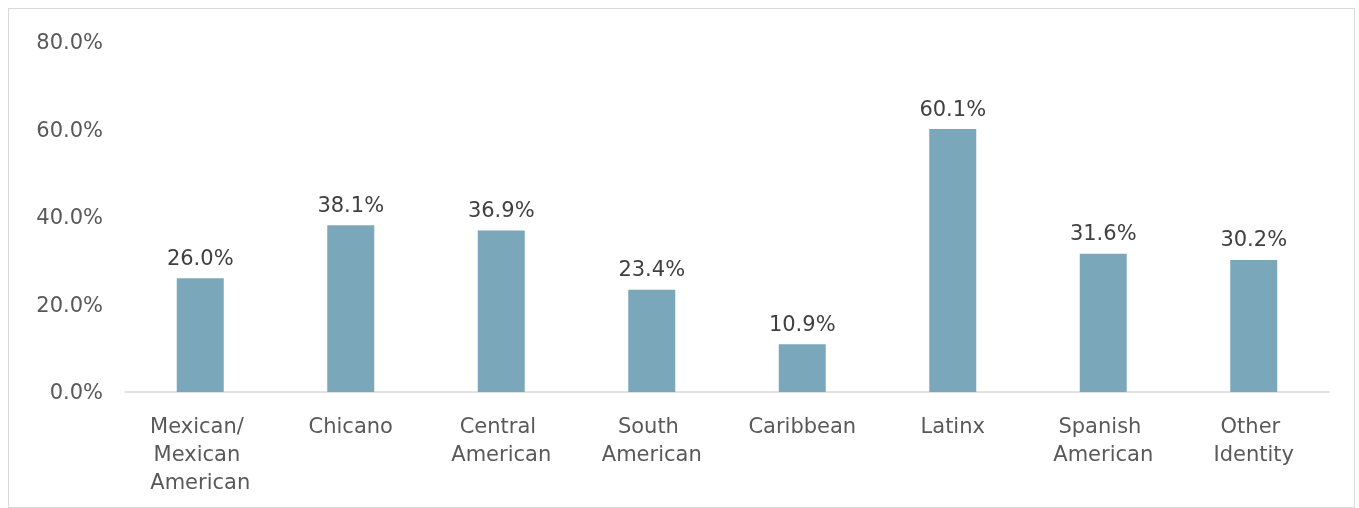 The width and height of the screenshot is (1359, 508). I want to click on x-tick-label: Spanish American, so click(1103, 440).